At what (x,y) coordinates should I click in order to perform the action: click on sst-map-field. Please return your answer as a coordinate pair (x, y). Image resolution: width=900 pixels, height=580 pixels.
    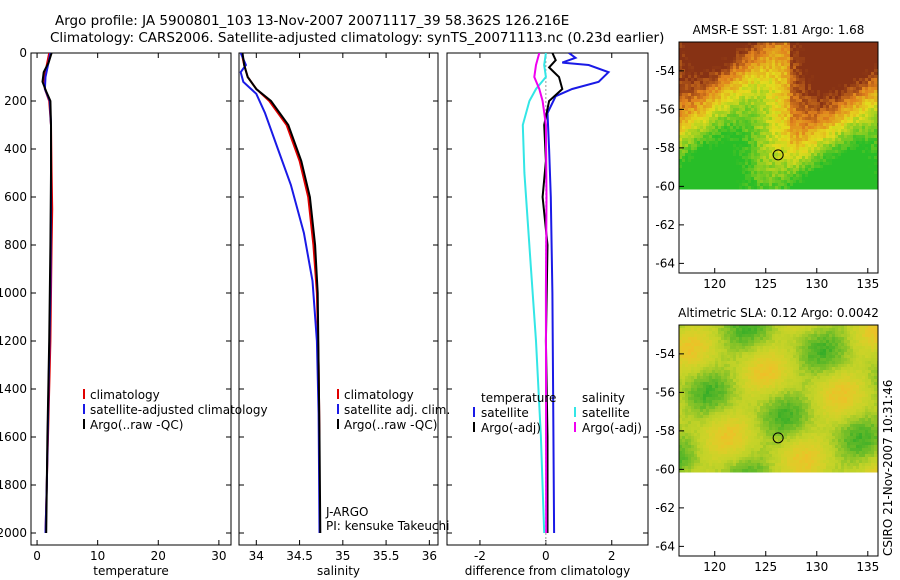
    Looking at the image, I should click on (778, 116).